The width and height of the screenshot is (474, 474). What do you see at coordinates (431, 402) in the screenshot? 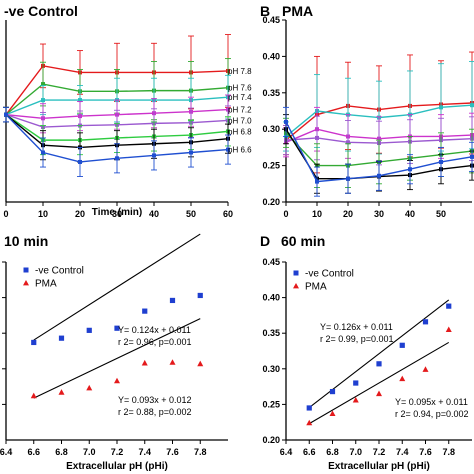
I see `regression-annotation: Y= 0.095x + 0.011` at bounding box center [431, 402].